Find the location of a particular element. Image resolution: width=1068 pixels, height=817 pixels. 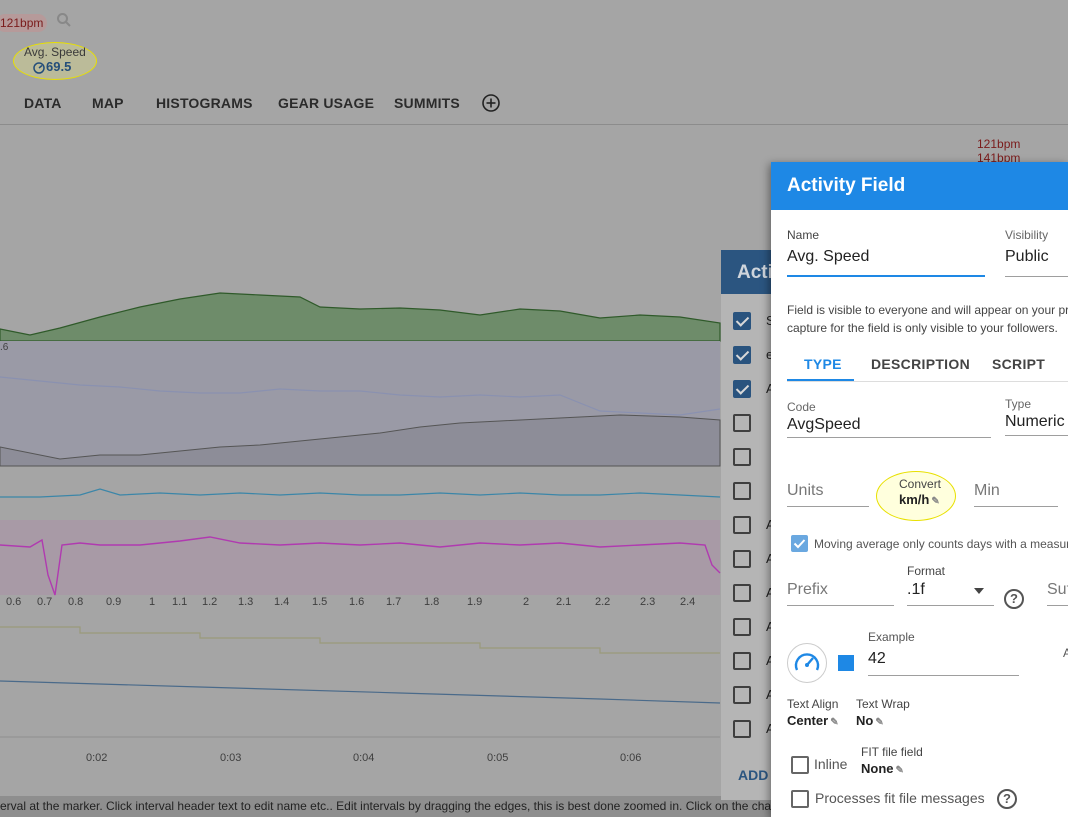

distance-tick: 0.6 is located at coordinates (14, 602).